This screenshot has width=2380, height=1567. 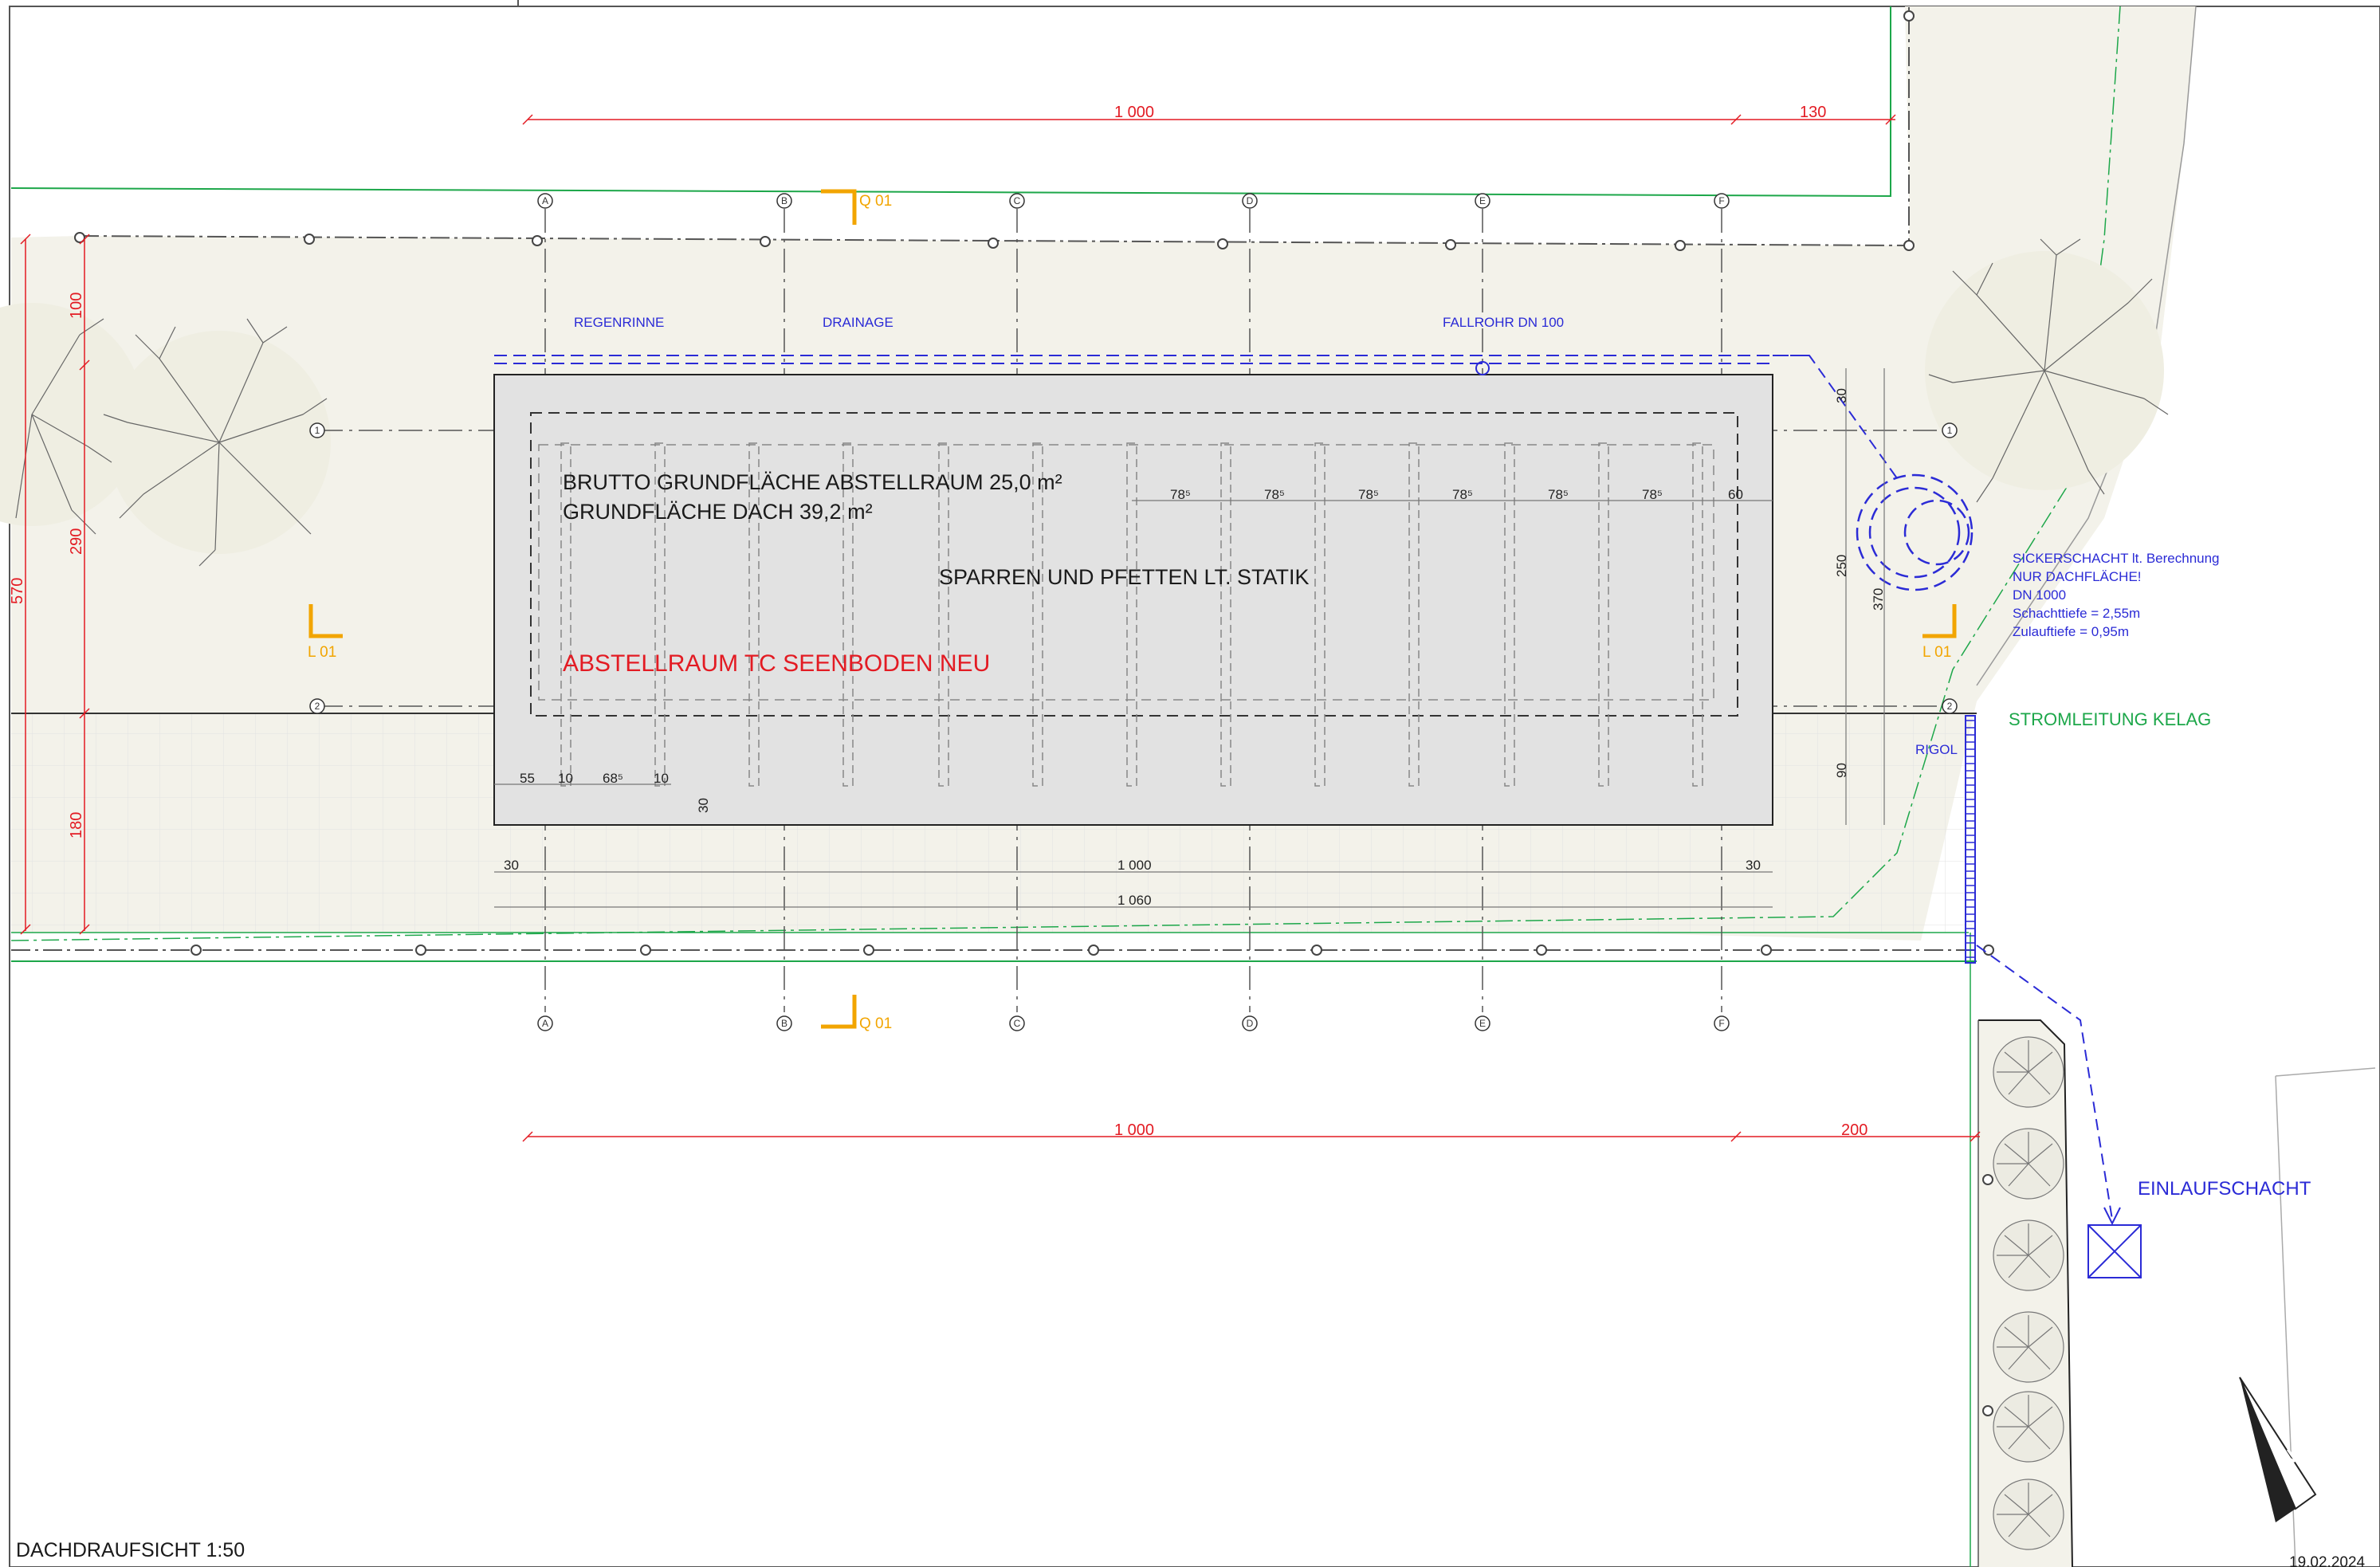 I want to click on section-l-left: L 01, so click(x=322, y=652).